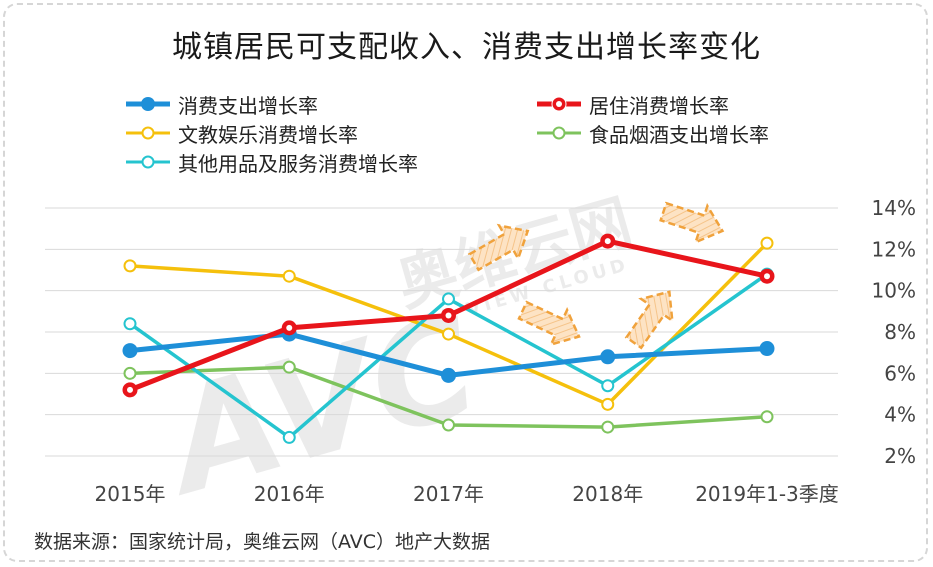 Image resolution: width=933 pixels, height=567 pixels. What do you see at coordinates (148, 133) in the screenshot?
I see `legend-swatch-culture` at bounding box center [148, 133].